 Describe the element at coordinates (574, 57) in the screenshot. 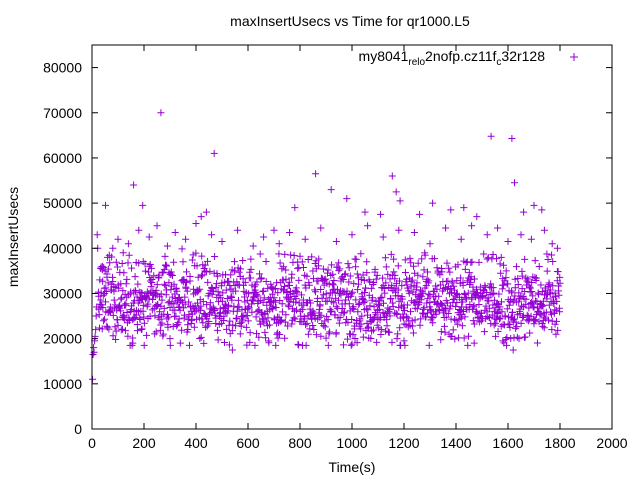

I see `legend-marker` at that location.